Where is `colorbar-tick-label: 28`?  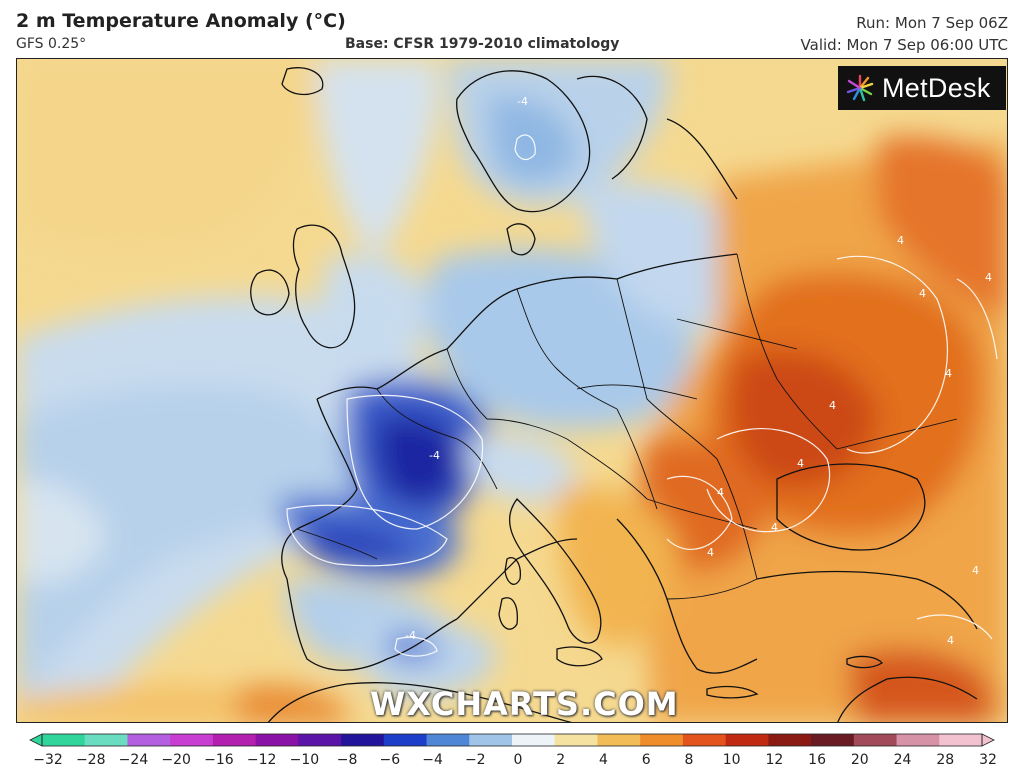 colorbar-tick-label: 28 is located at coordinates (945, 760).